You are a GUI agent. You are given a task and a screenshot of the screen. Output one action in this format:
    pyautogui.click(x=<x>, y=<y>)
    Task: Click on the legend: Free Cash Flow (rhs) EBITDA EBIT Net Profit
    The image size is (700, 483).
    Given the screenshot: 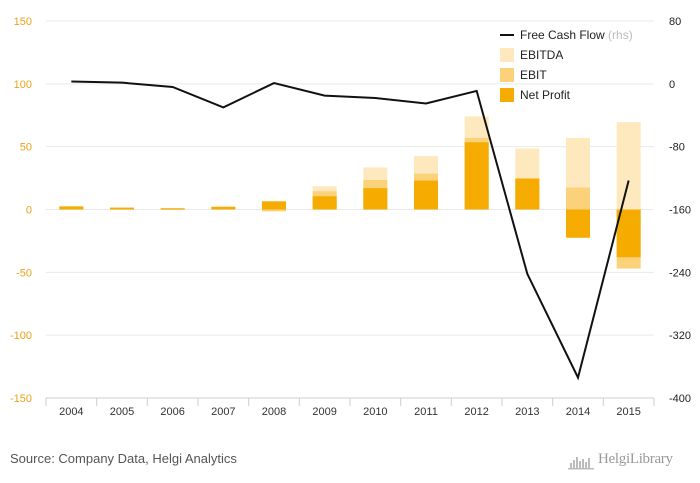 What is the action you would take?
    pyautogui.click(x=566, y=65)
    